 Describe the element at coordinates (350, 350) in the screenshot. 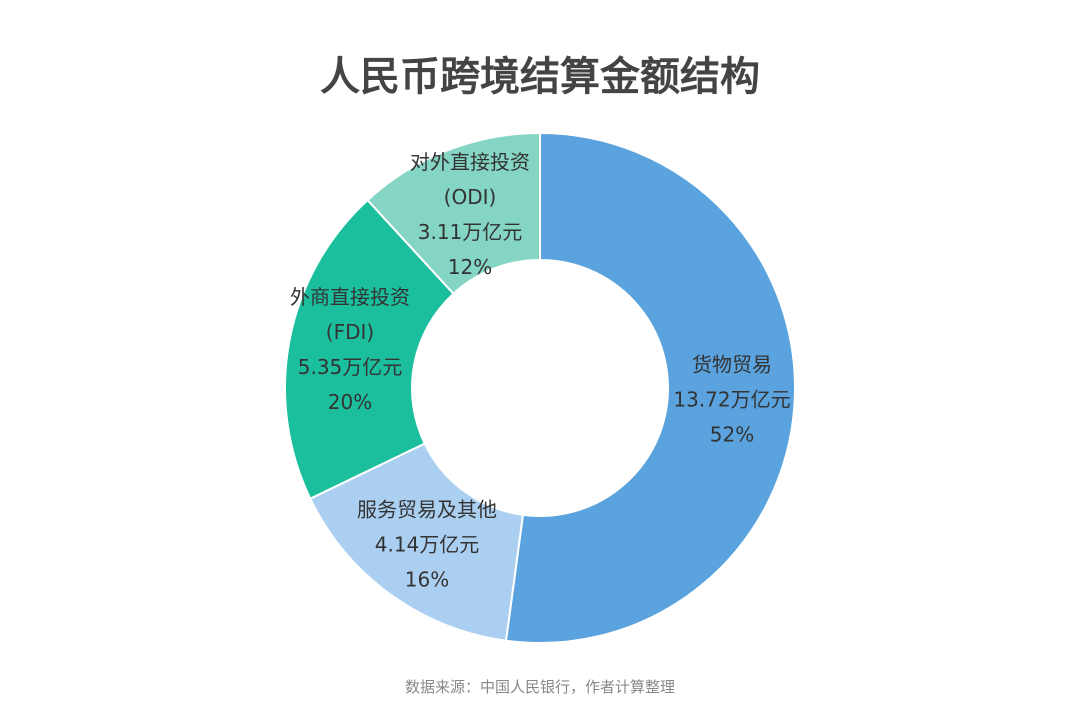

I see `slice-label: 外商直接投资 (FDI) 5.35万亿元 20%` at that location.